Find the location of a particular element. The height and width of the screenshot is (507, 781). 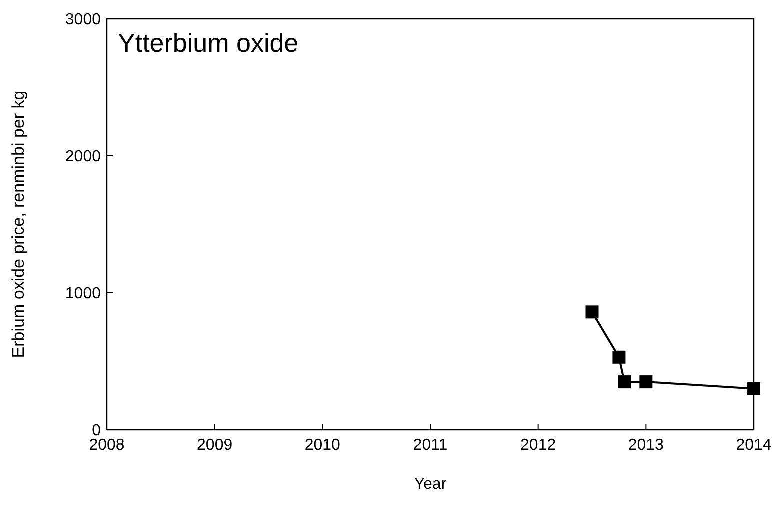

x-tick-label: 2013 is located at coordinates (646, 445).